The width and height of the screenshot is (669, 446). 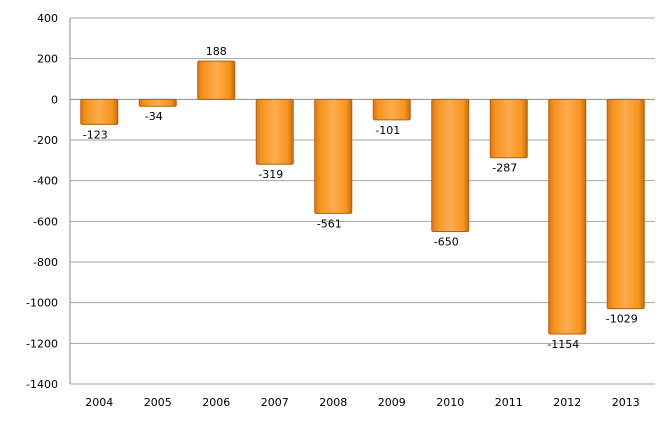 I want to click on data-label: -101, so click(x=387, y=130).